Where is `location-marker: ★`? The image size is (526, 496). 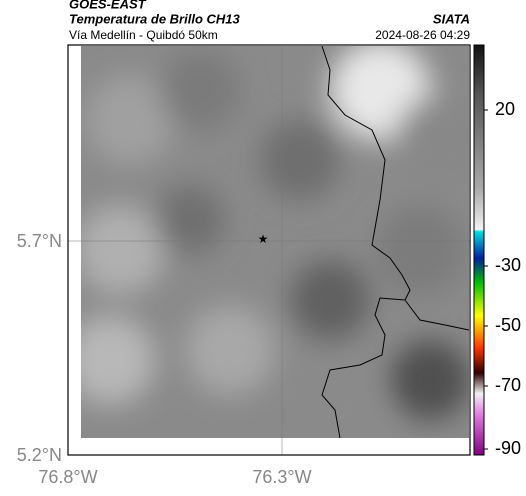
location-marker: ★ is located at coordinates (263, 239).